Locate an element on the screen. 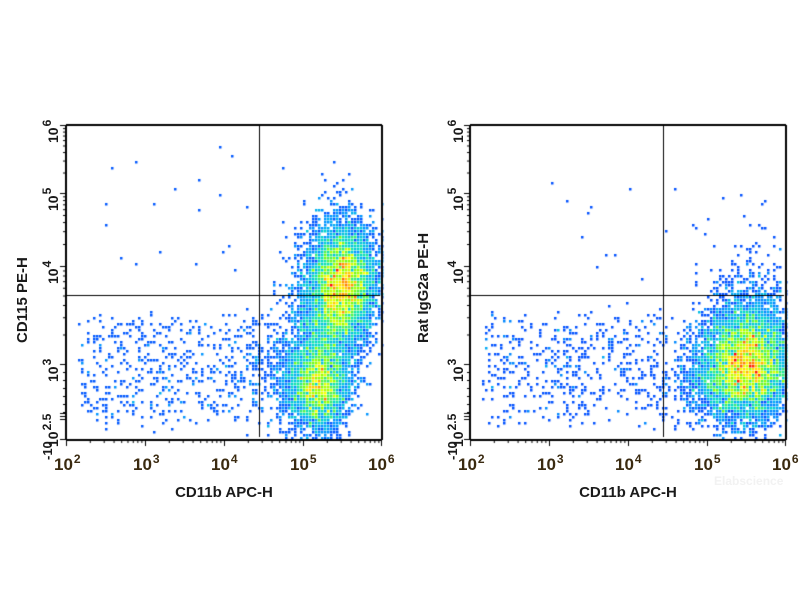  y-axis-label: Rat IgG2a PE-H is located at coordinates (423, 287).